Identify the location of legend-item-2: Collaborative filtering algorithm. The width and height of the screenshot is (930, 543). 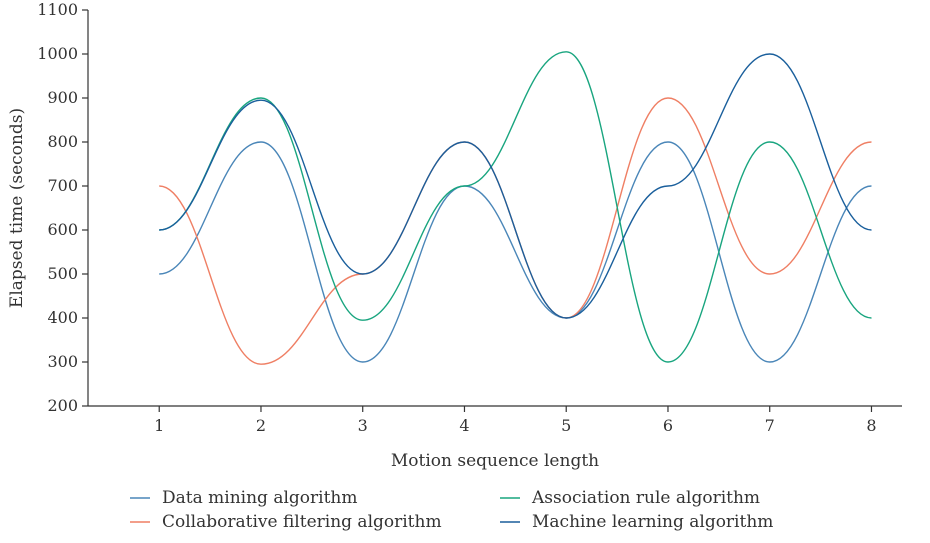
(286, 522).